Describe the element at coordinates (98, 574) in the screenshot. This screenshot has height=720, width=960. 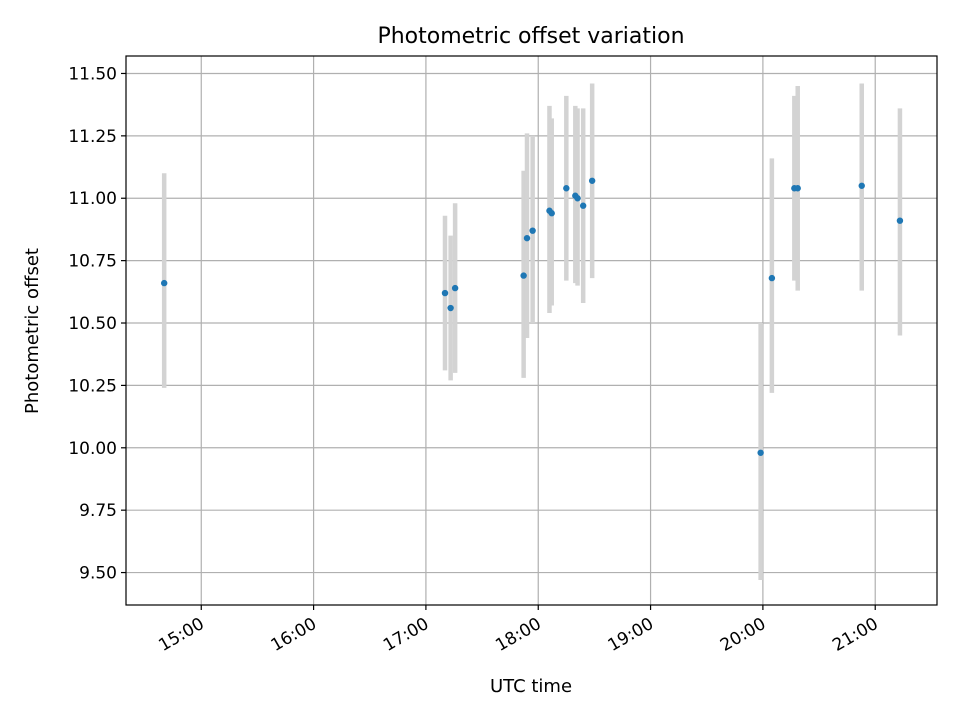
I see `y-tick-label: 9.50` at that location.